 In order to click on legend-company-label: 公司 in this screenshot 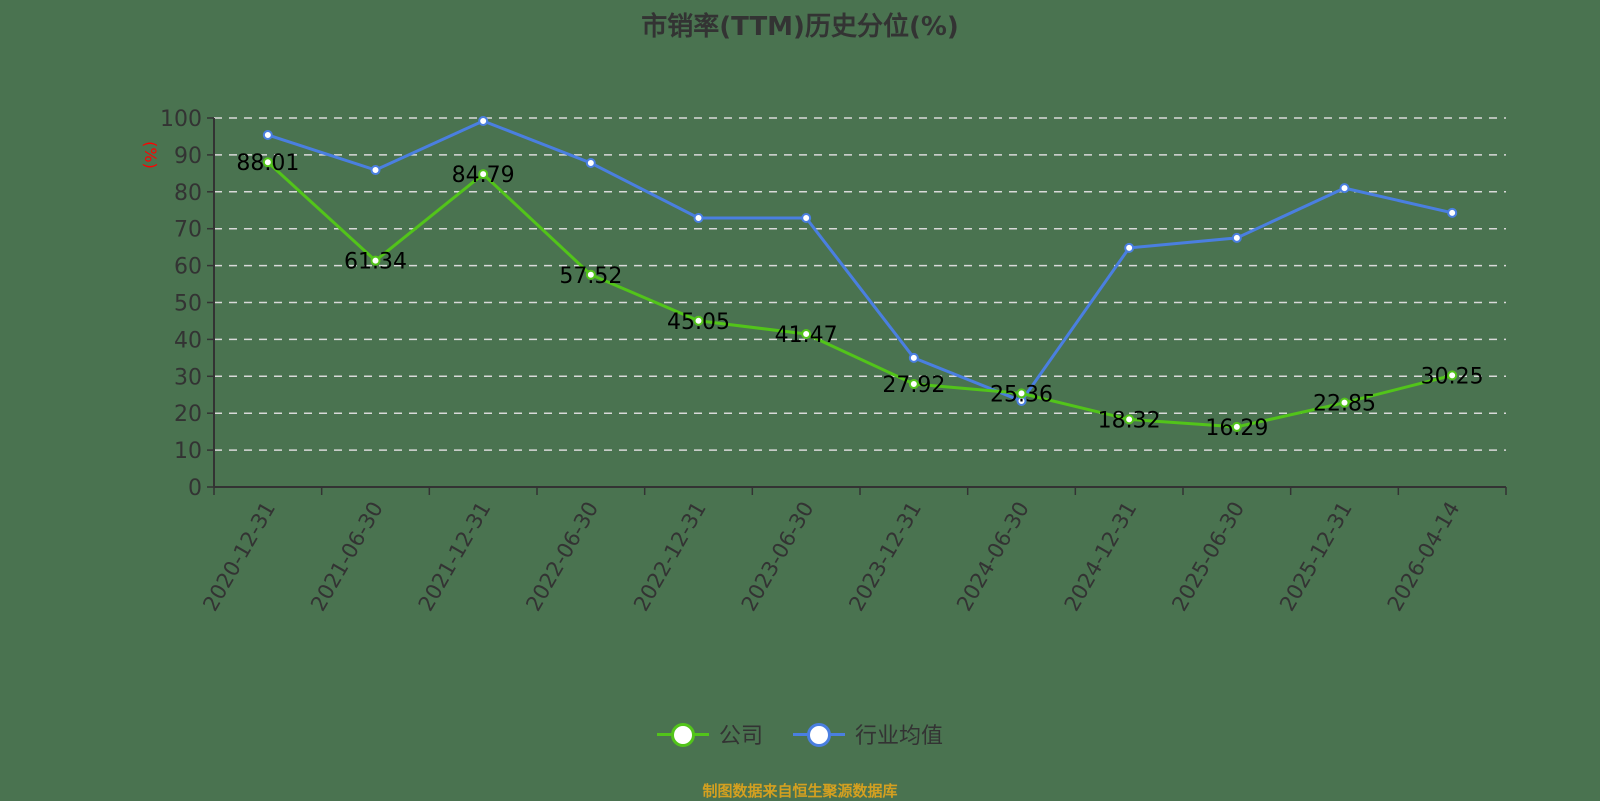, I will do `click(740, 736)`.